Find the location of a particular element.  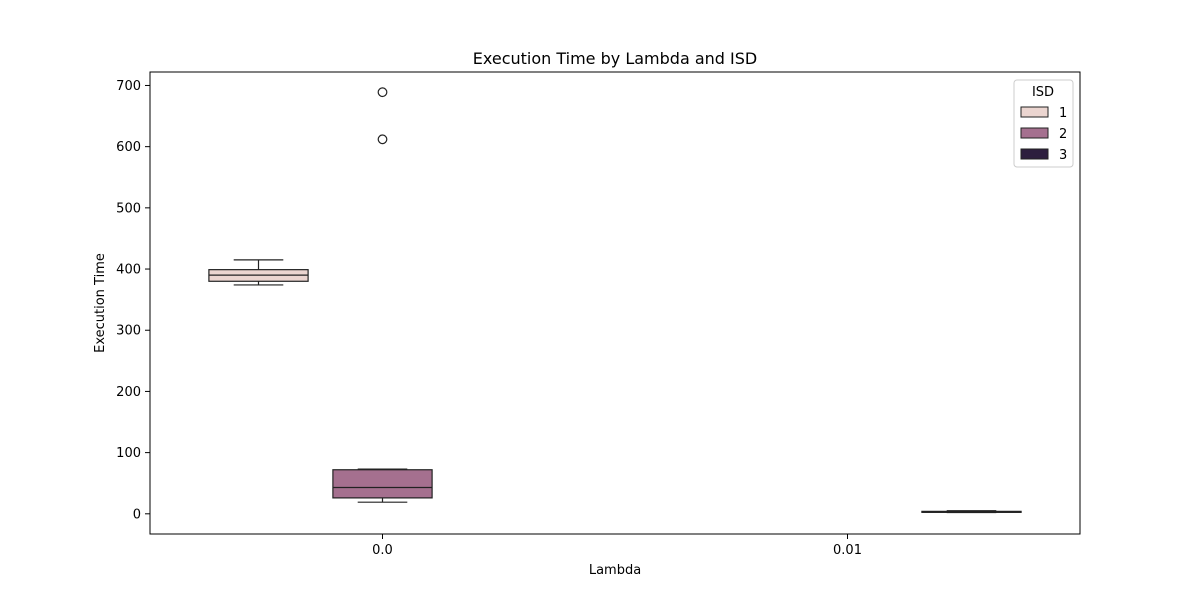

legend-label-3: 3 is located at coordinates (1063, 155).